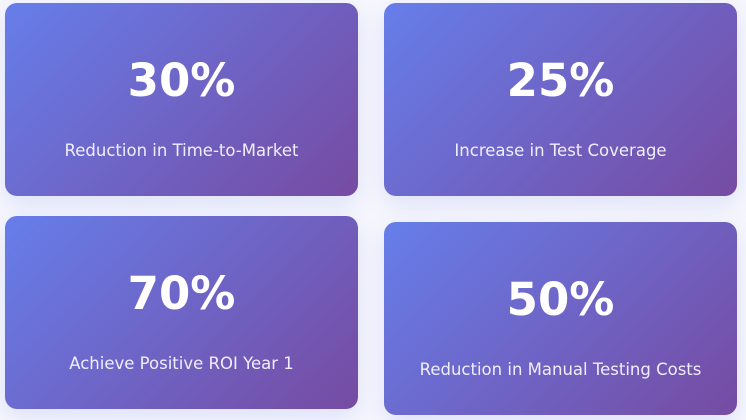 The image size is (746, 420). Describe the element at coordinates (560, 150) in the screenshot. I see `stat-label: Increase in Test Coverage` at that location.